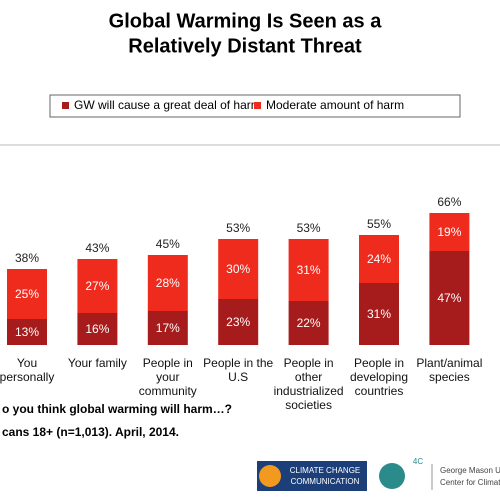 The width and height of the screenshot is (500, 500). Describe the element at coordinates (245, 46) in the screenshot. I see `chart-title: Relatively Distant Threat` at that location.